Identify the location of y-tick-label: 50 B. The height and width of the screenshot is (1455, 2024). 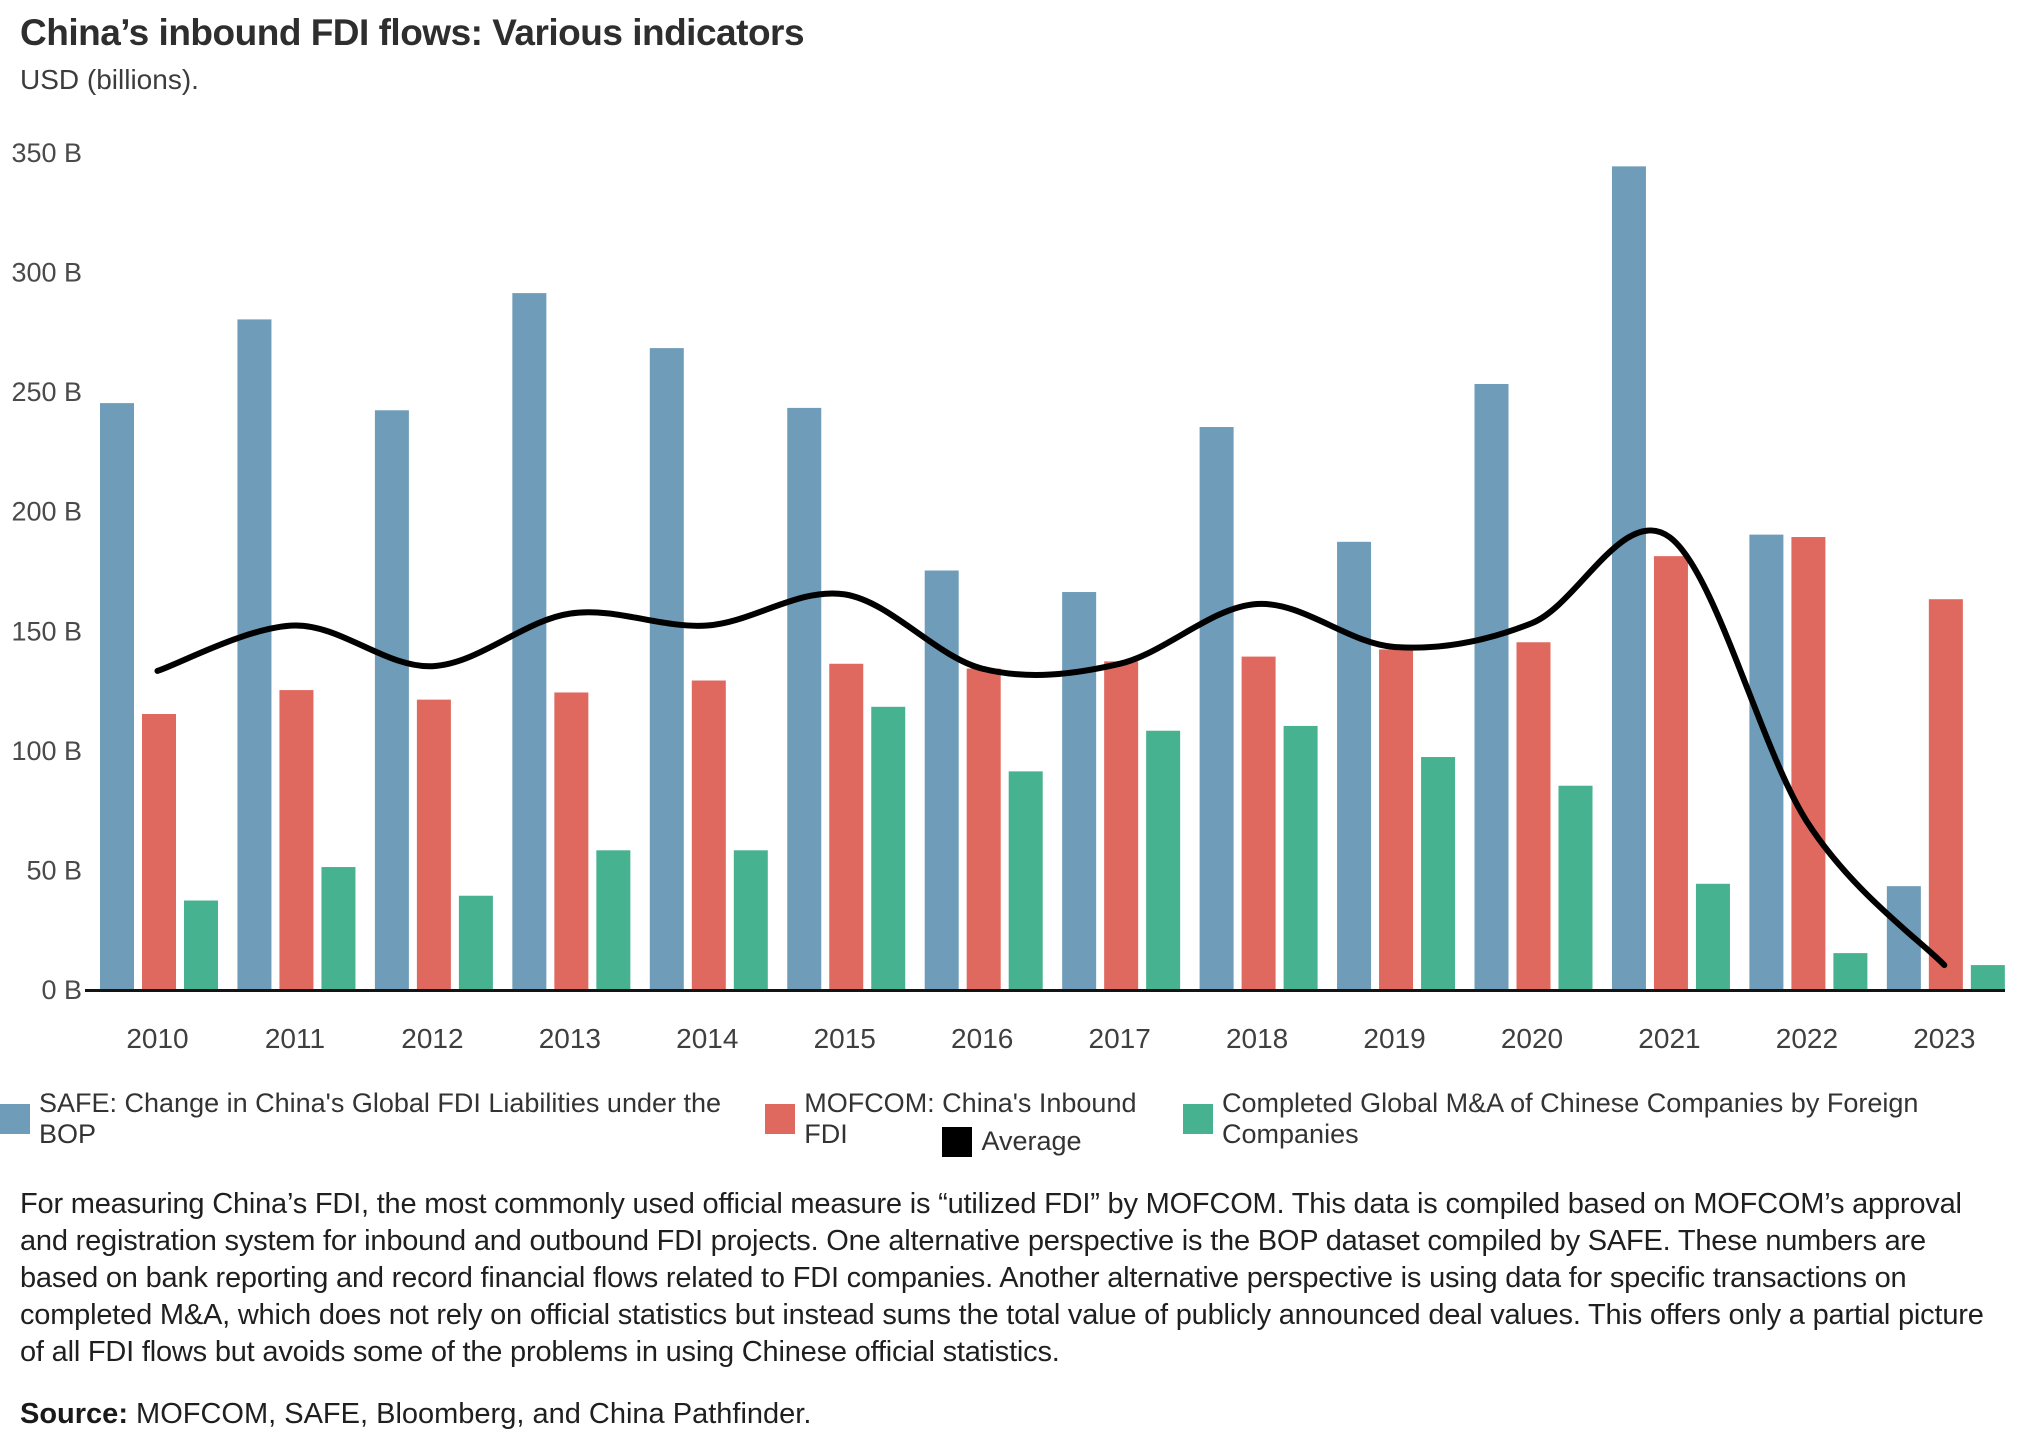
(54, 870).